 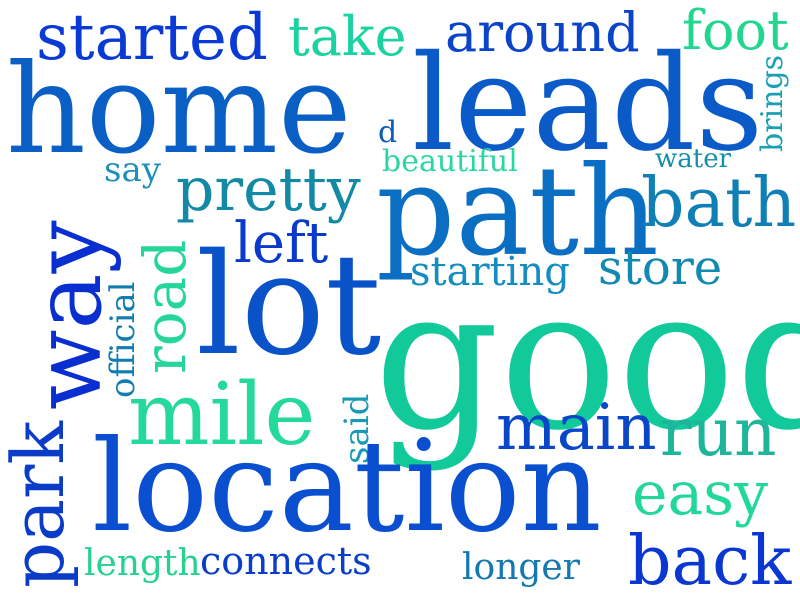 What do you see at coordinates (542, 32) in the screenshot?
I see `word-around: around` at bounding box center [542, 32].